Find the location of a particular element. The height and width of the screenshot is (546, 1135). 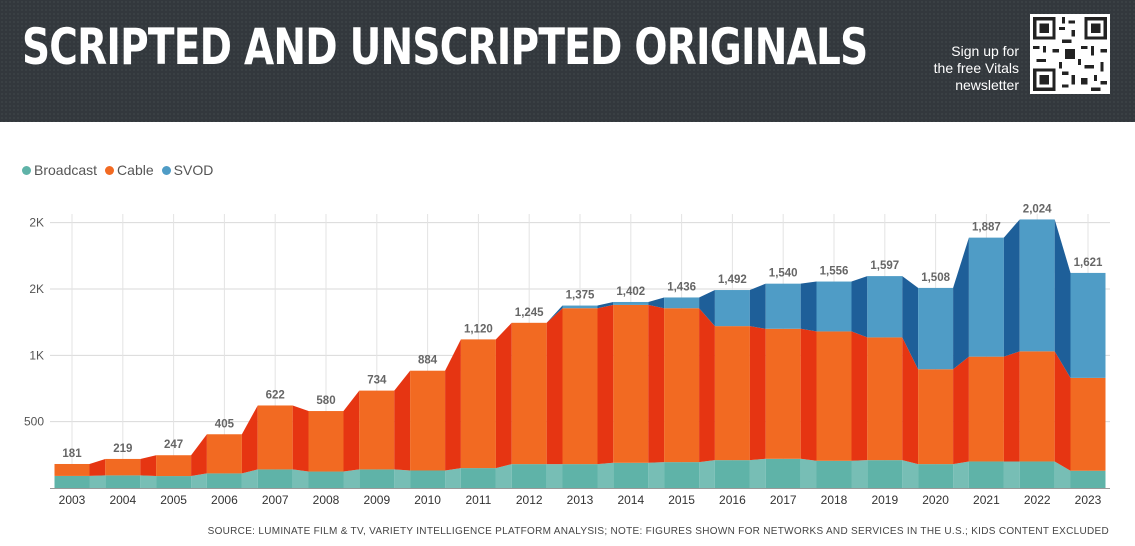

cable-riser-2008 is located at coordinates (351, 431).